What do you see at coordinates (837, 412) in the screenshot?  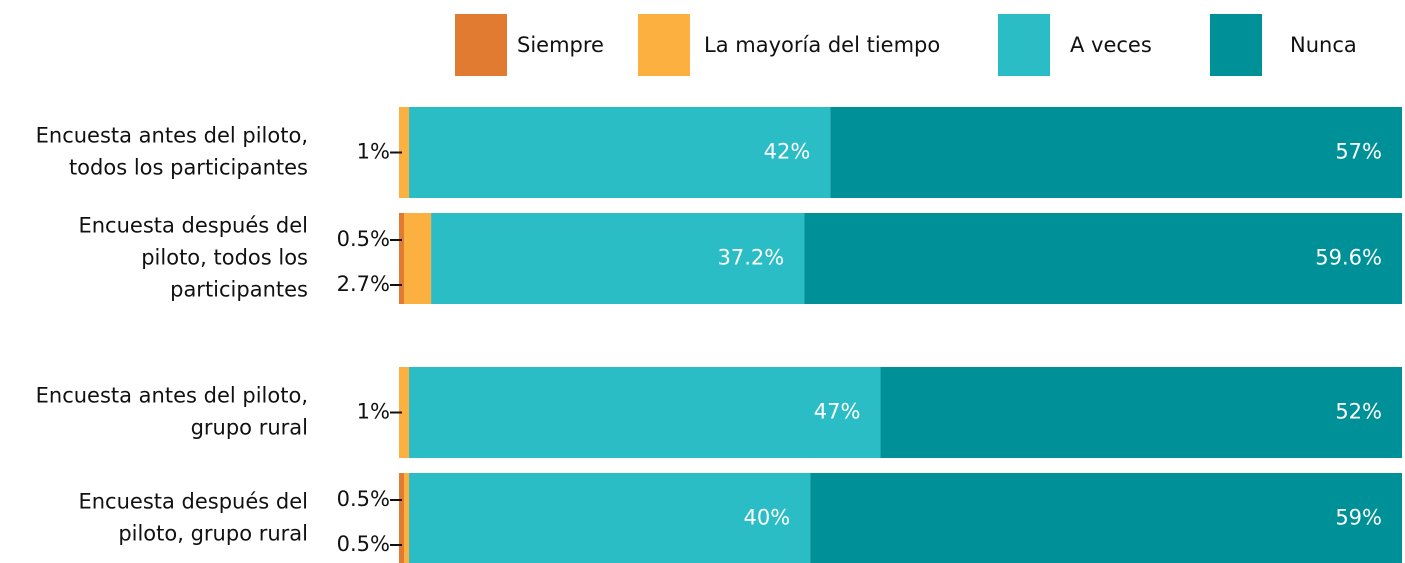 I see `value-label: 47%` at bounding box center [837, 412].